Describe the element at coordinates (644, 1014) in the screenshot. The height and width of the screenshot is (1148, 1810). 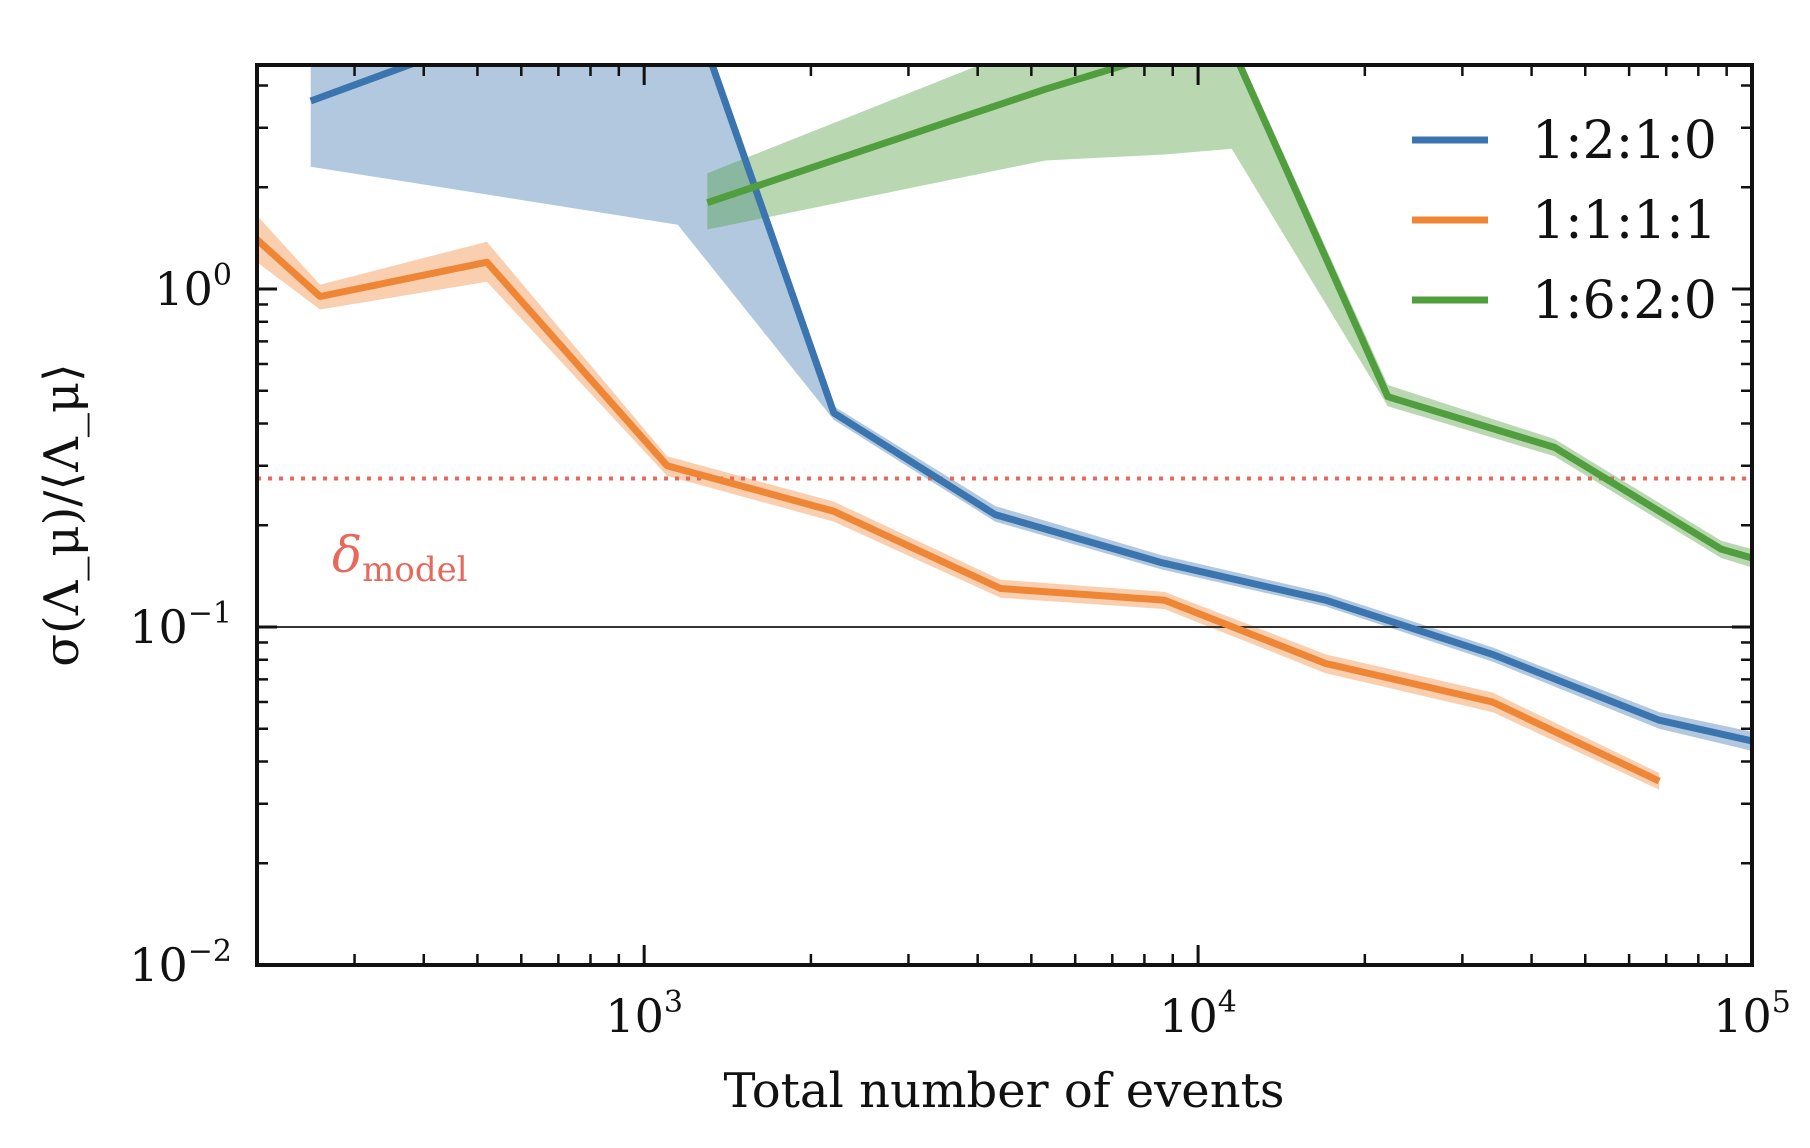
I see `x-tick-label: 103` at that location.